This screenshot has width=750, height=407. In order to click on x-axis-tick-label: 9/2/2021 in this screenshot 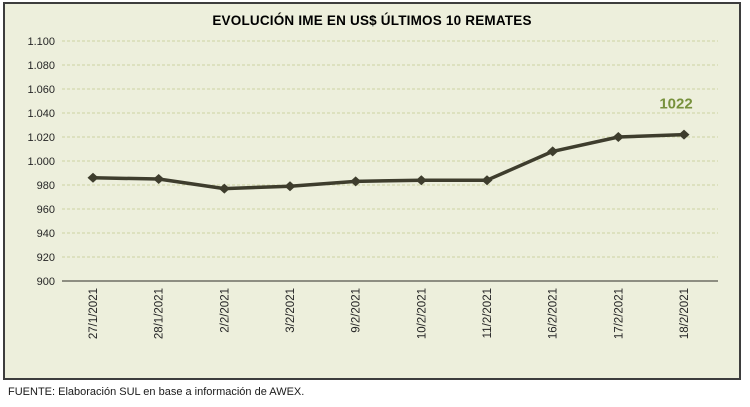, I will do `click(357, 310)`.